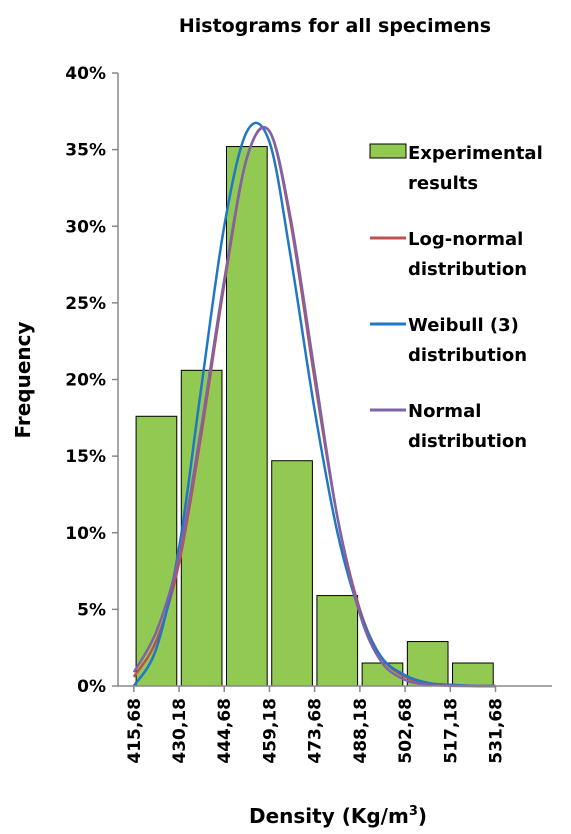 This screenshot has width=571, height=834. I want to click on legend-label: results, so click(443, 183).